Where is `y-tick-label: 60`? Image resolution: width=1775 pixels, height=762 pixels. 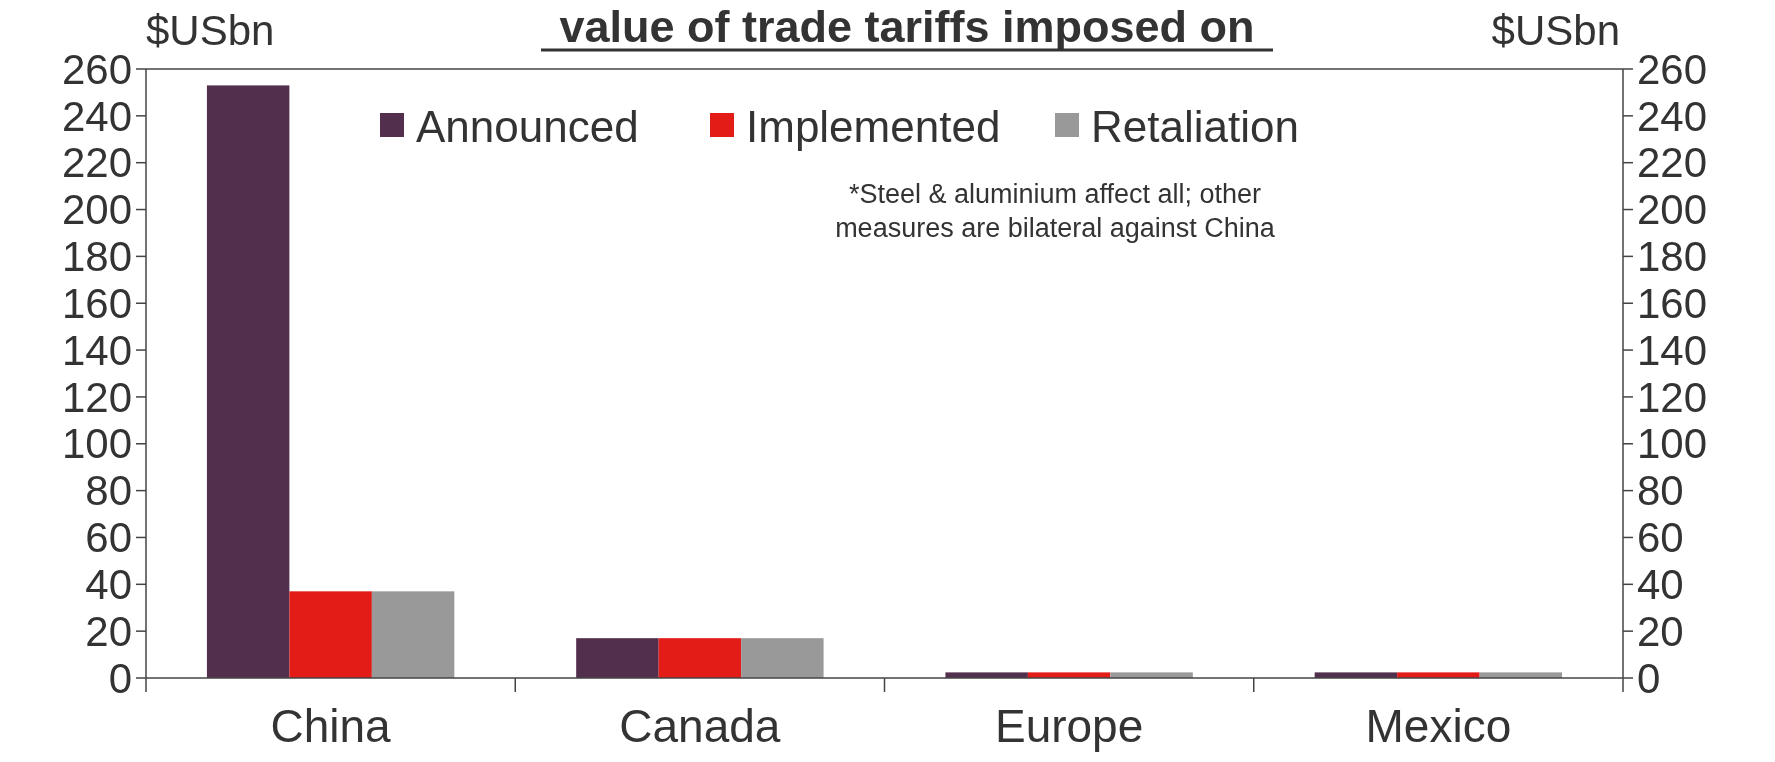
y-tick-label: 60 is located at coordinates (108, 538).